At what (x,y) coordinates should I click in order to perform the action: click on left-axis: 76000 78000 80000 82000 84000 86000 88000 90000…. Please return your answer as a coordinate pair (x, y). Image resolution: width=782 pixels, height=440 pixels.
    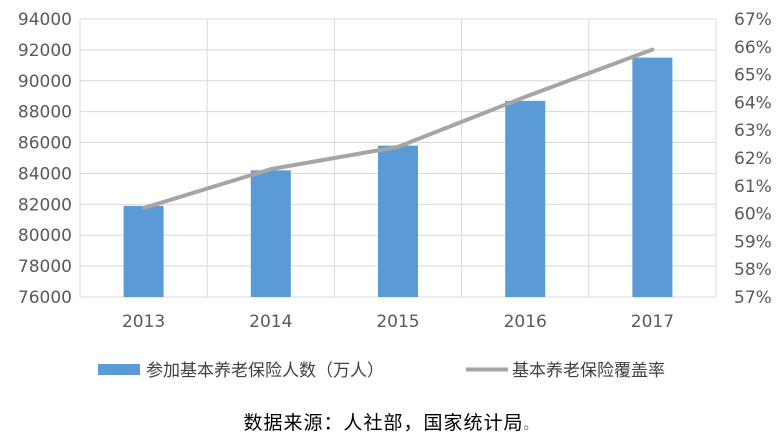
    Looking at the image, I should click on (45, 159).